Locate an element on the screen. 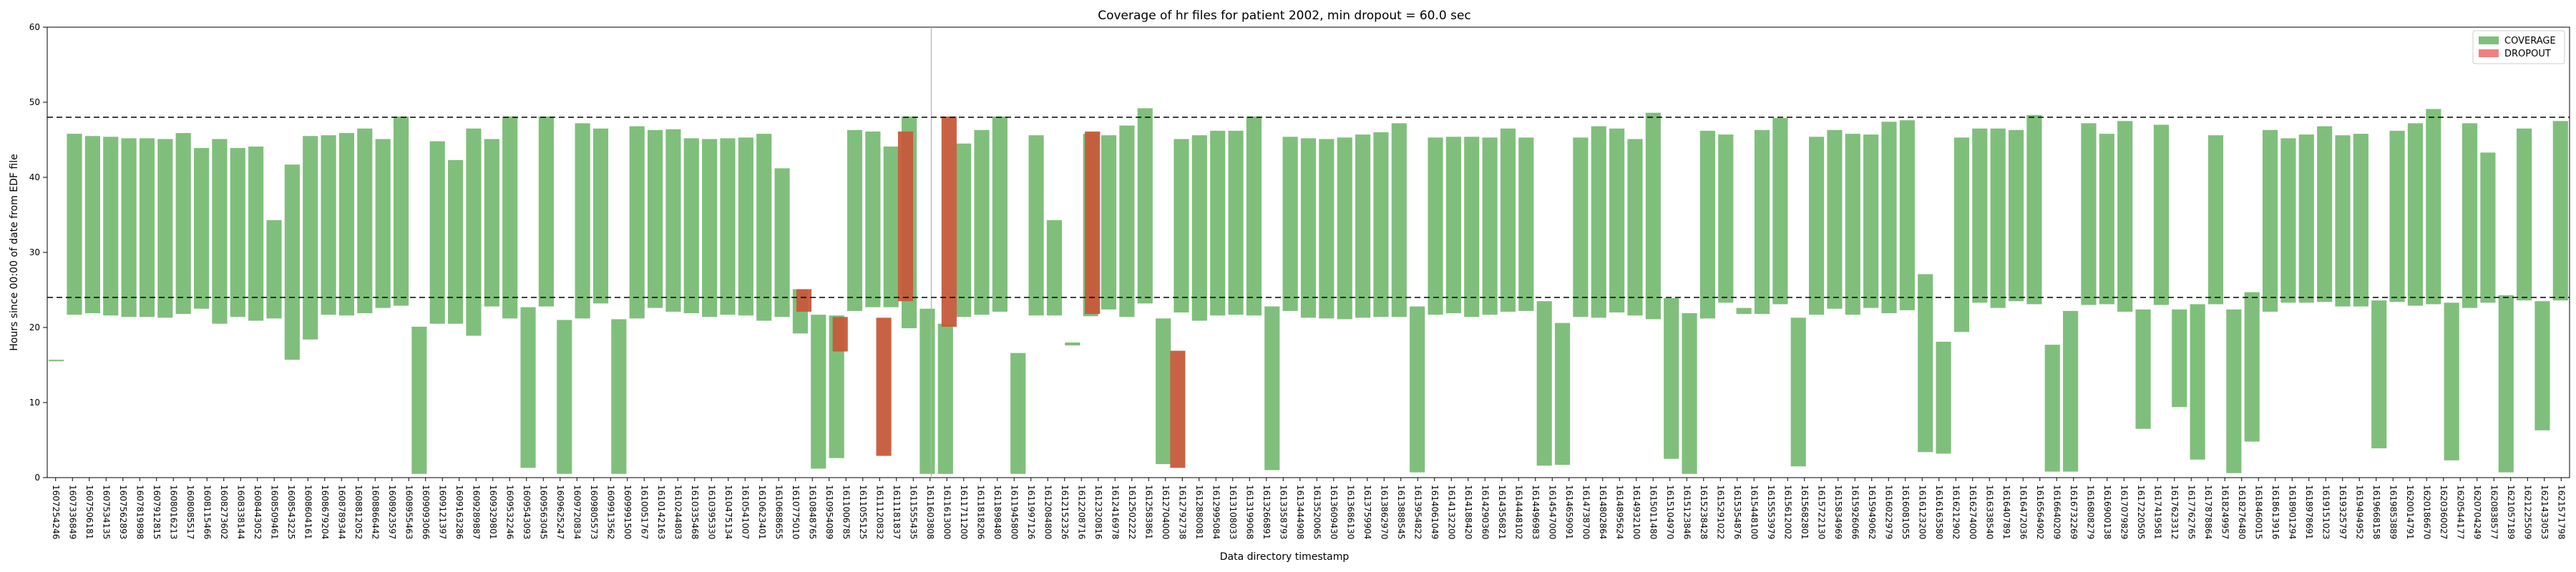  x-tick-label: 1608789344 is located at coordinates (341, 512).